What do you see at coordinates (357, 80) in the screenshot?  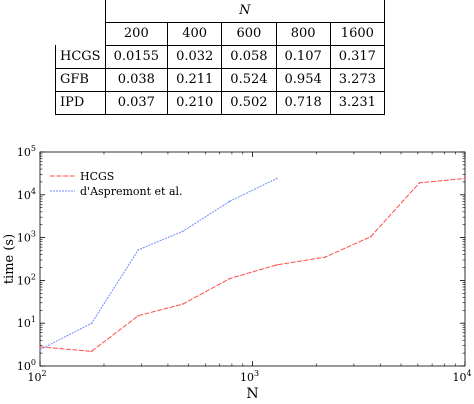 I see `table-cell: 3.273` at bounding box center [357, 80].